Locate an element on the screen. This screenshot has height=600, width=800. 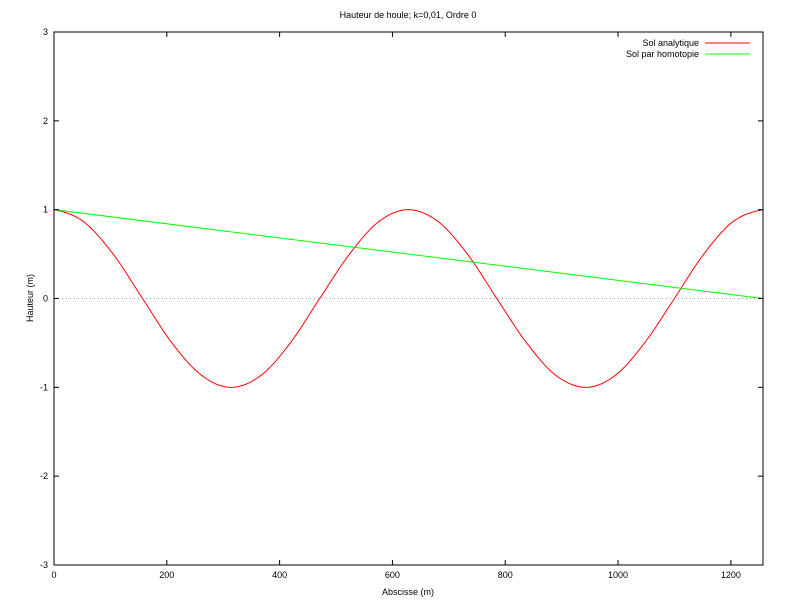
x-axis-label: Abscisse (m) is located at coordinates (408, 592).